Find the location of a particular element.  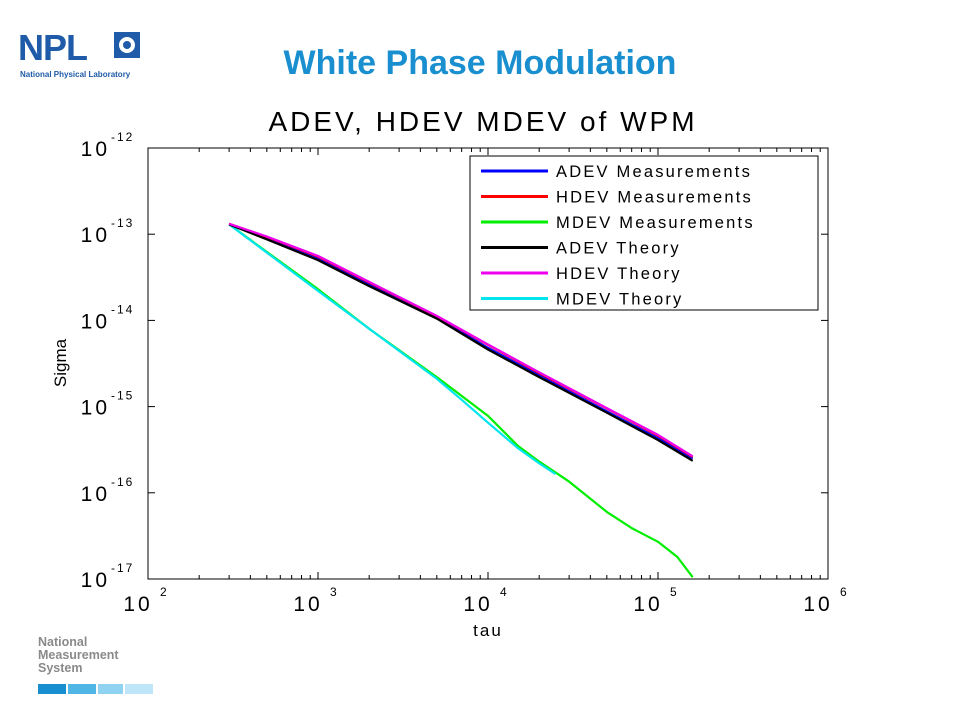

y-axis-label: Sigma is located at coordinates (60, 362).